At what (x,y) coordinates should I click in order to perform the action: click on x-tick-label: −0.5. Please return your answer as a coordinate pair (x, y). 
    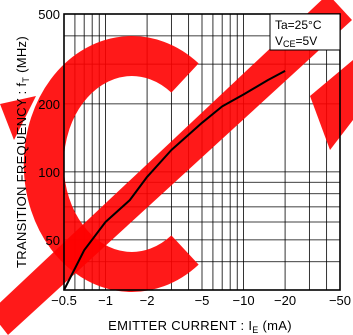
    Looking at the image, I should click on (64, 300).